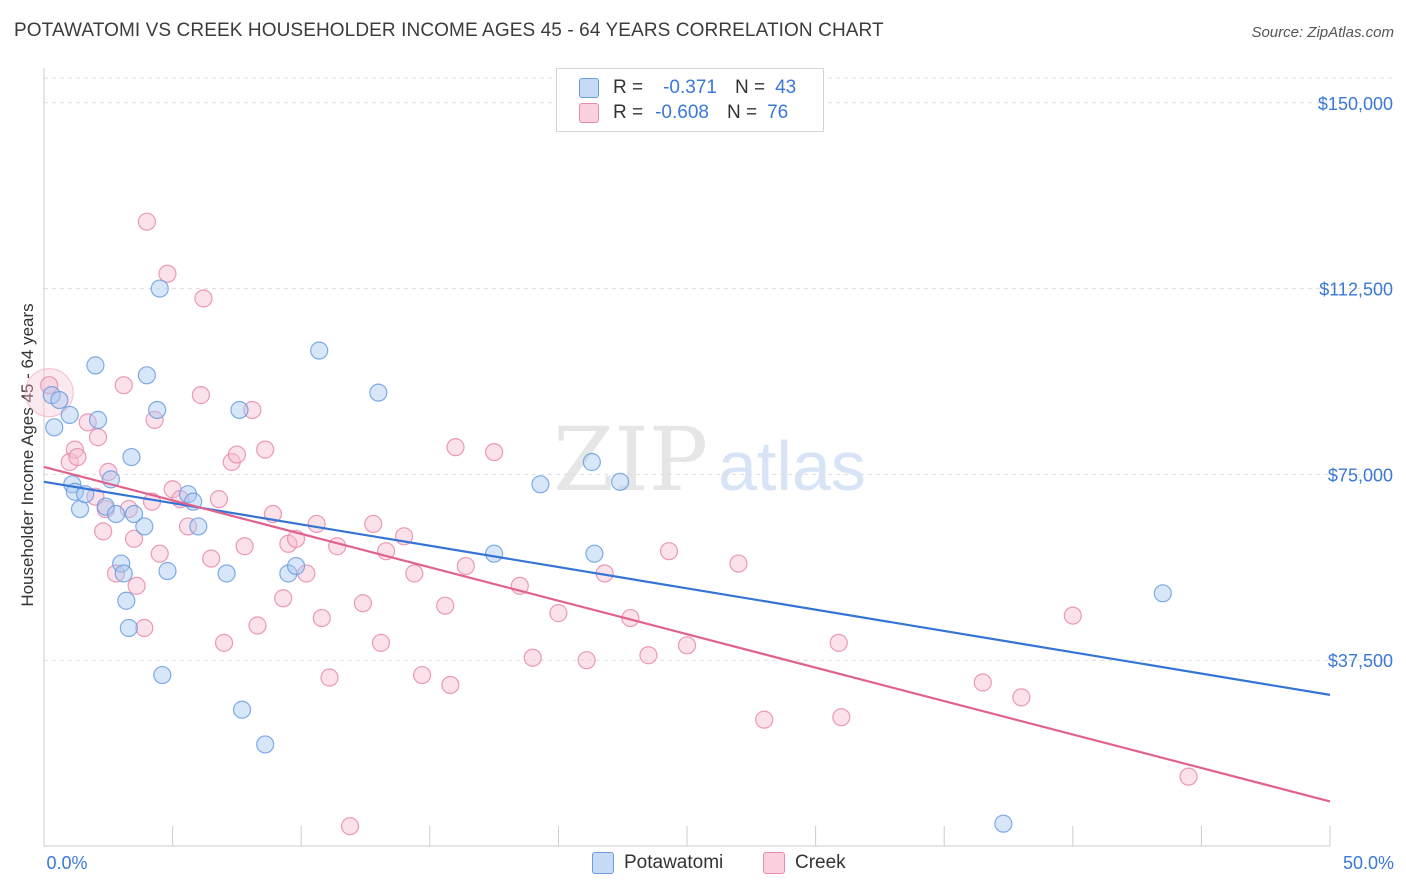  I want to click on correlation-legend: R = -0.371 N = 43 R = -0.608 N = 76, so click(690, 100).